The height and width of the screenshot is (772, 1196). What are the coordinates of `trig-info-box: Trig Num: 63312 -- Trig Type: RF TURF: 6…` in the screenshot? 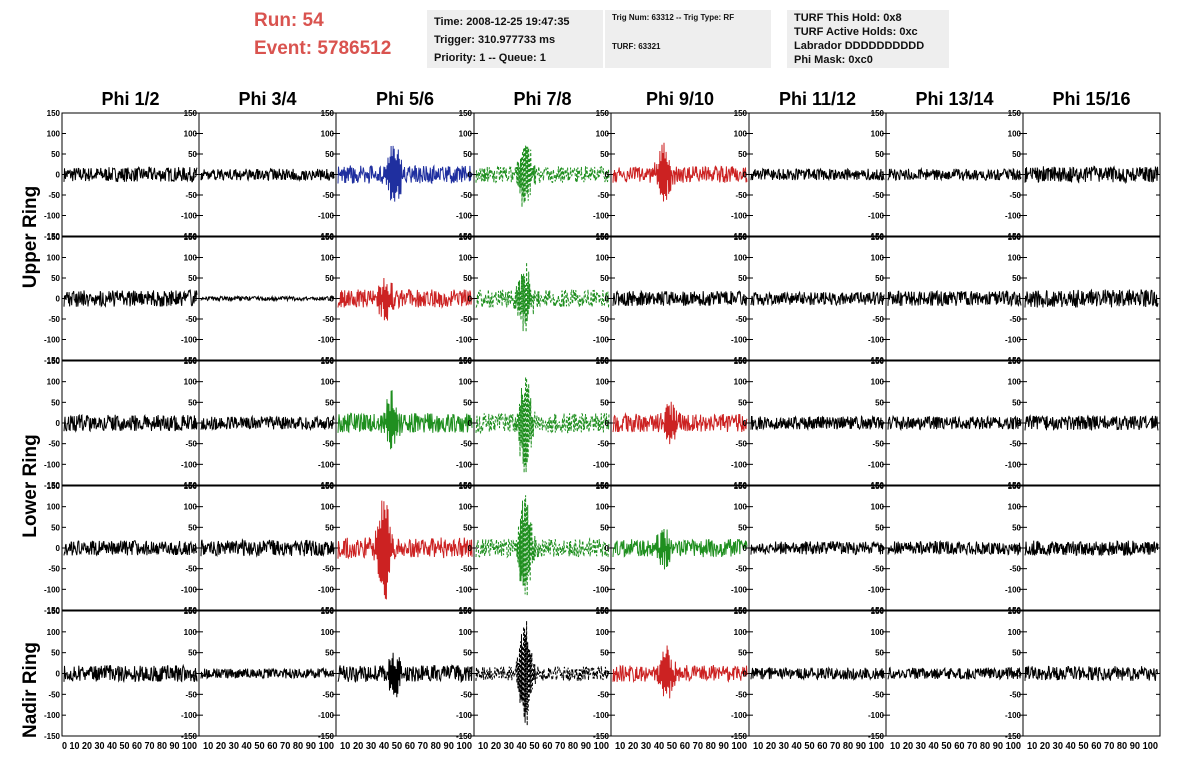 It's located at (688, 39).